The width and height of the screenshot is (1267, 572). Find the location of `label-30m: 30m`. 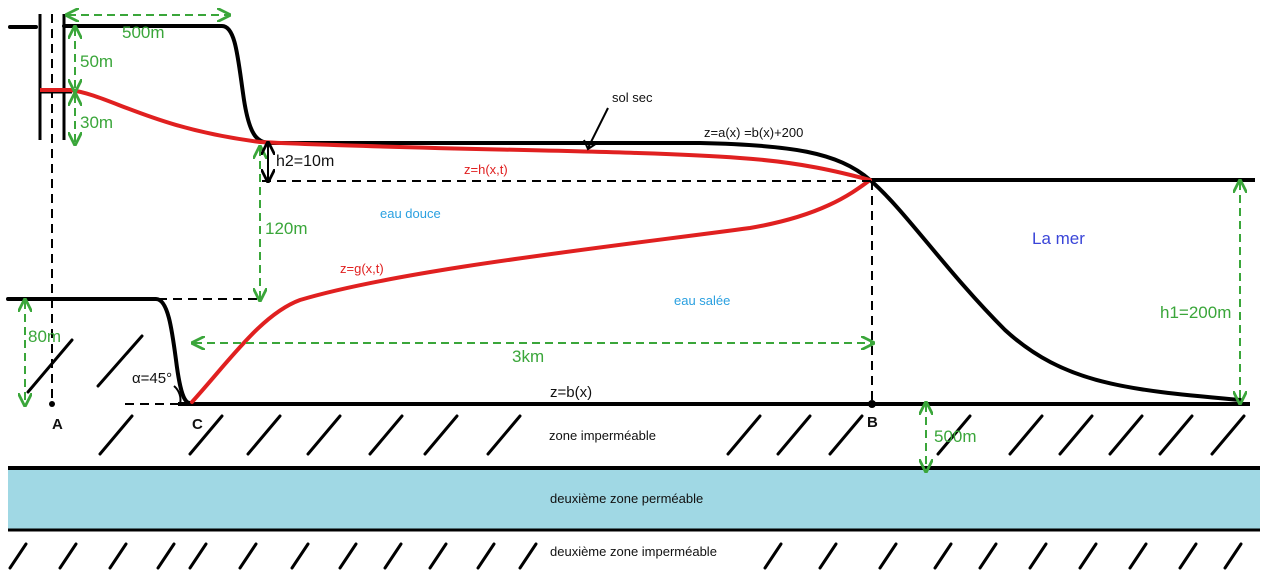

label-30m: 30m is located at coordinates (96, 122).